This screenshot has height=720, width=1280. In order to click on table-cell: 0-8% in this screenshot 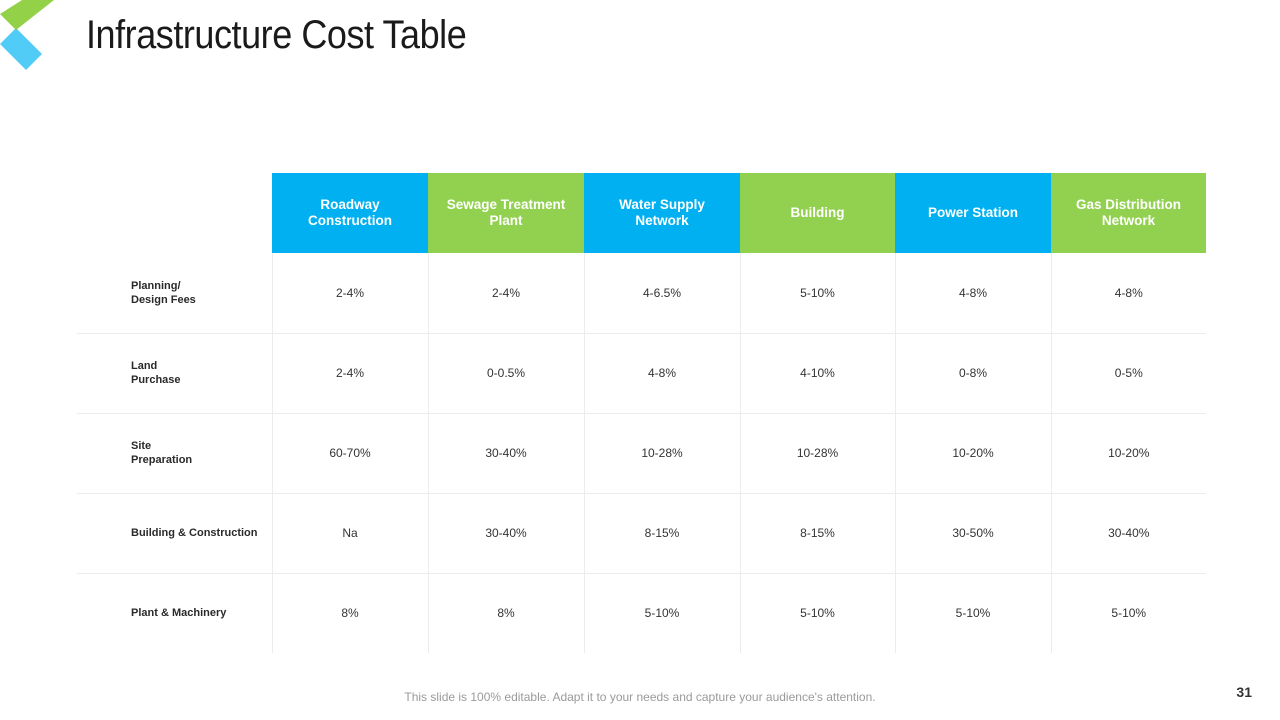, I will do `click(972, 373)`.